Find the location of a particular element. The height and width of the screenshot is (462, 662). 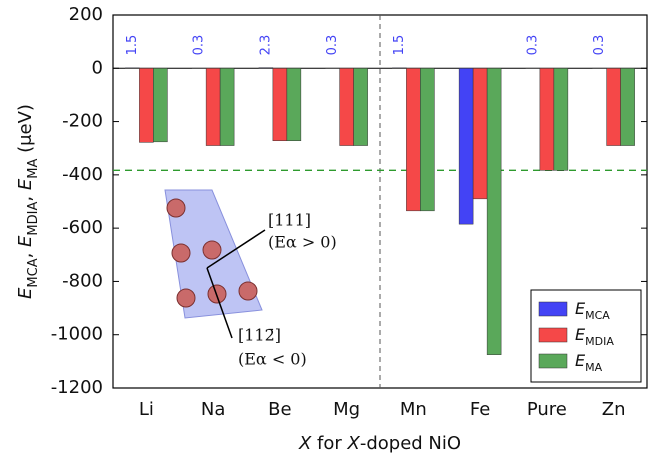

legend-name: MDIA is located at coordinates (599, 341).